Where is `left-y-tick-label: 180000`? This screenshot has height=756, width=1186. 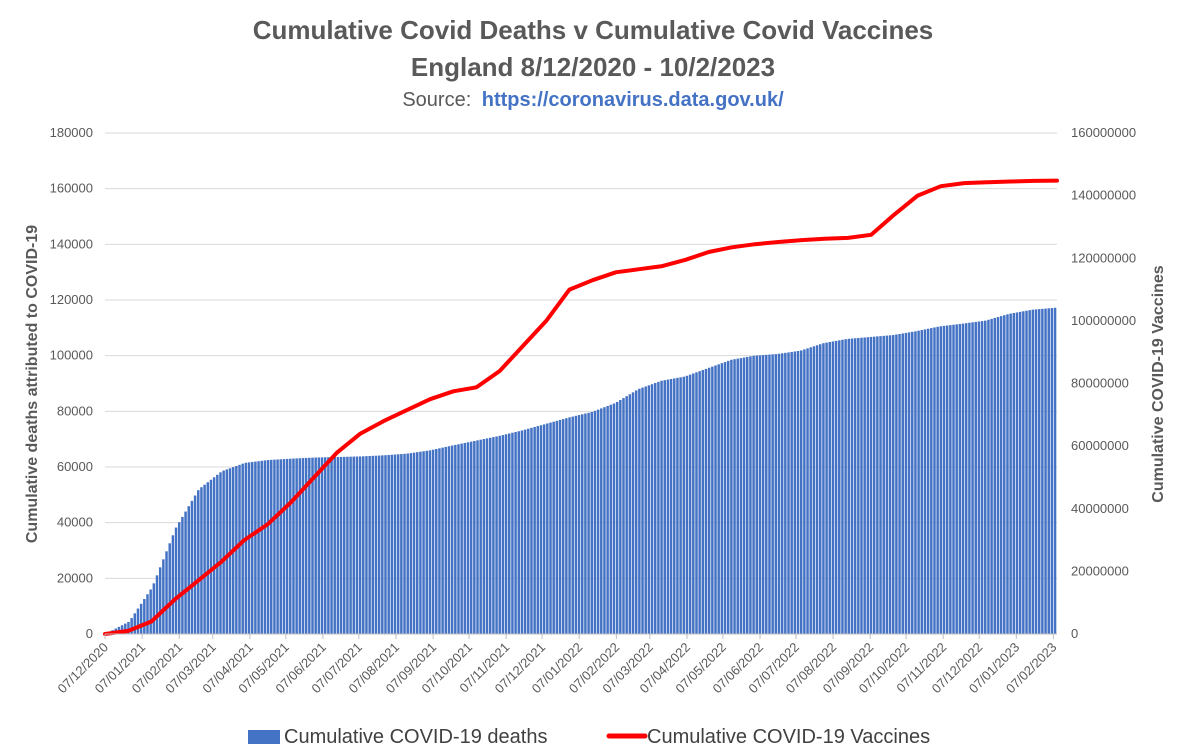
left-y-tick-label: 180000 is located at coordinates (71, 132).